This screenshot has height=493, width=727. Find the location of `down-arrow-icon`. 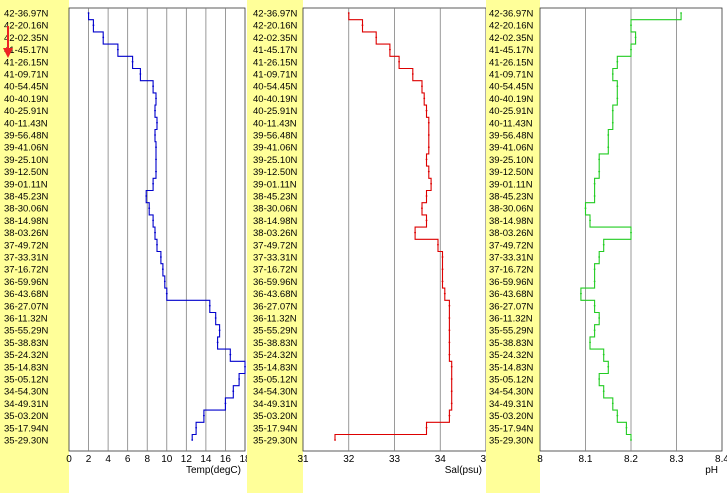

down-arrow-icon is located at coordinates (8, 42).